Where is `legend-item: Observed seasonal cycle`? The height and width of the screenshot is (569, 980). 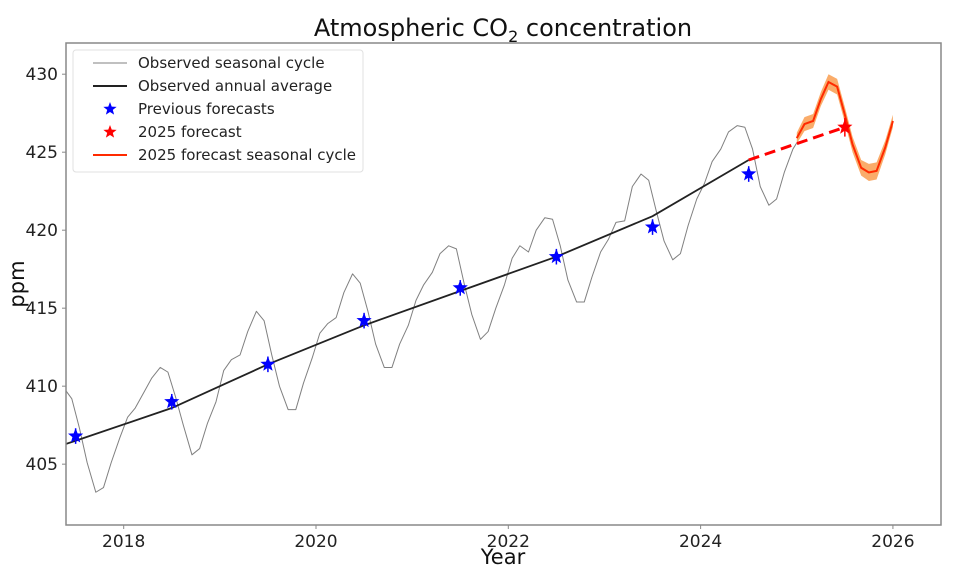 legend-item: Observed seasonal cycle is located at coordinates (209, 63).